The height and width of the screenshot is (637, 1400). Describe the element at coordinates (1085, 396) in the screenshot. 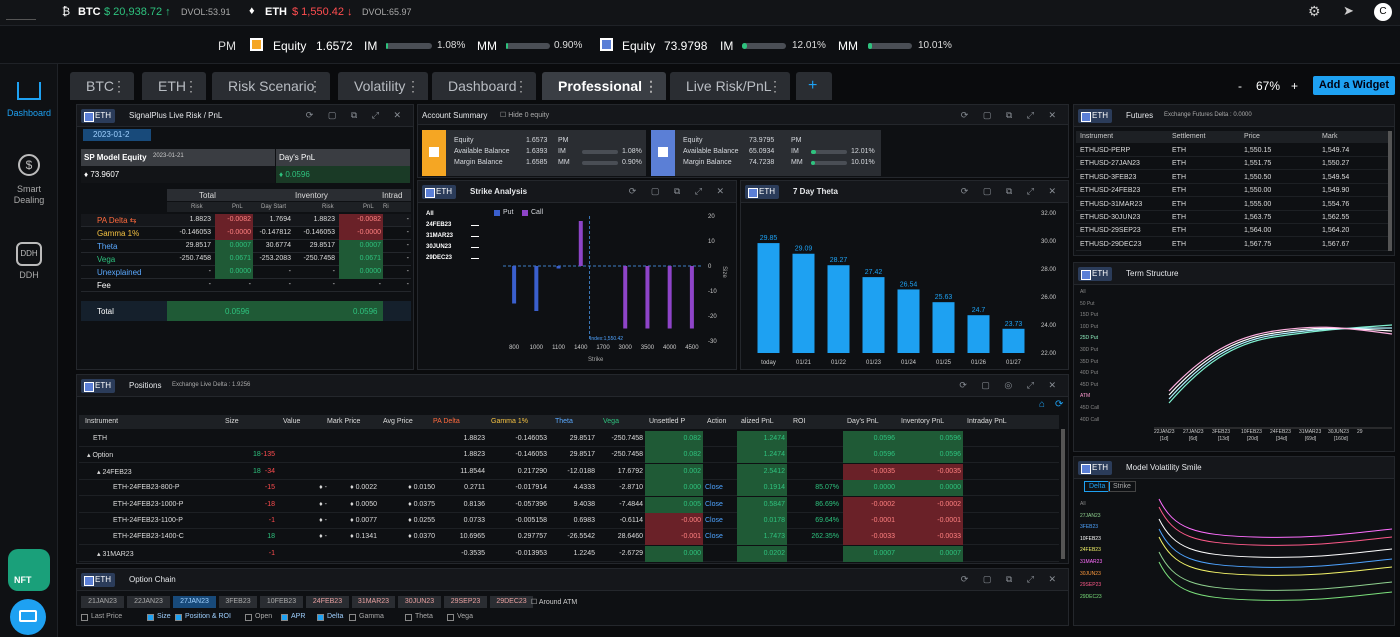

I see `term-label: ATM` at that location.